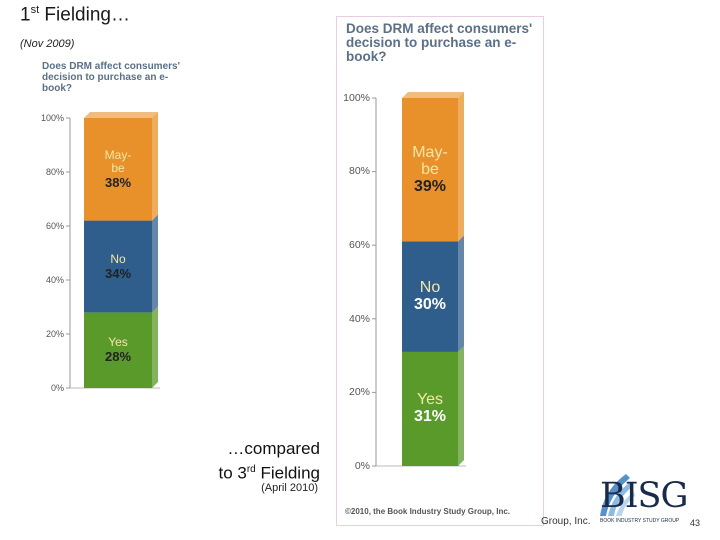  What do you see at coordinates (118, 182) in the screenshot?
I see `chart1-segment-value: 38%` at bounding box center [118, 182].